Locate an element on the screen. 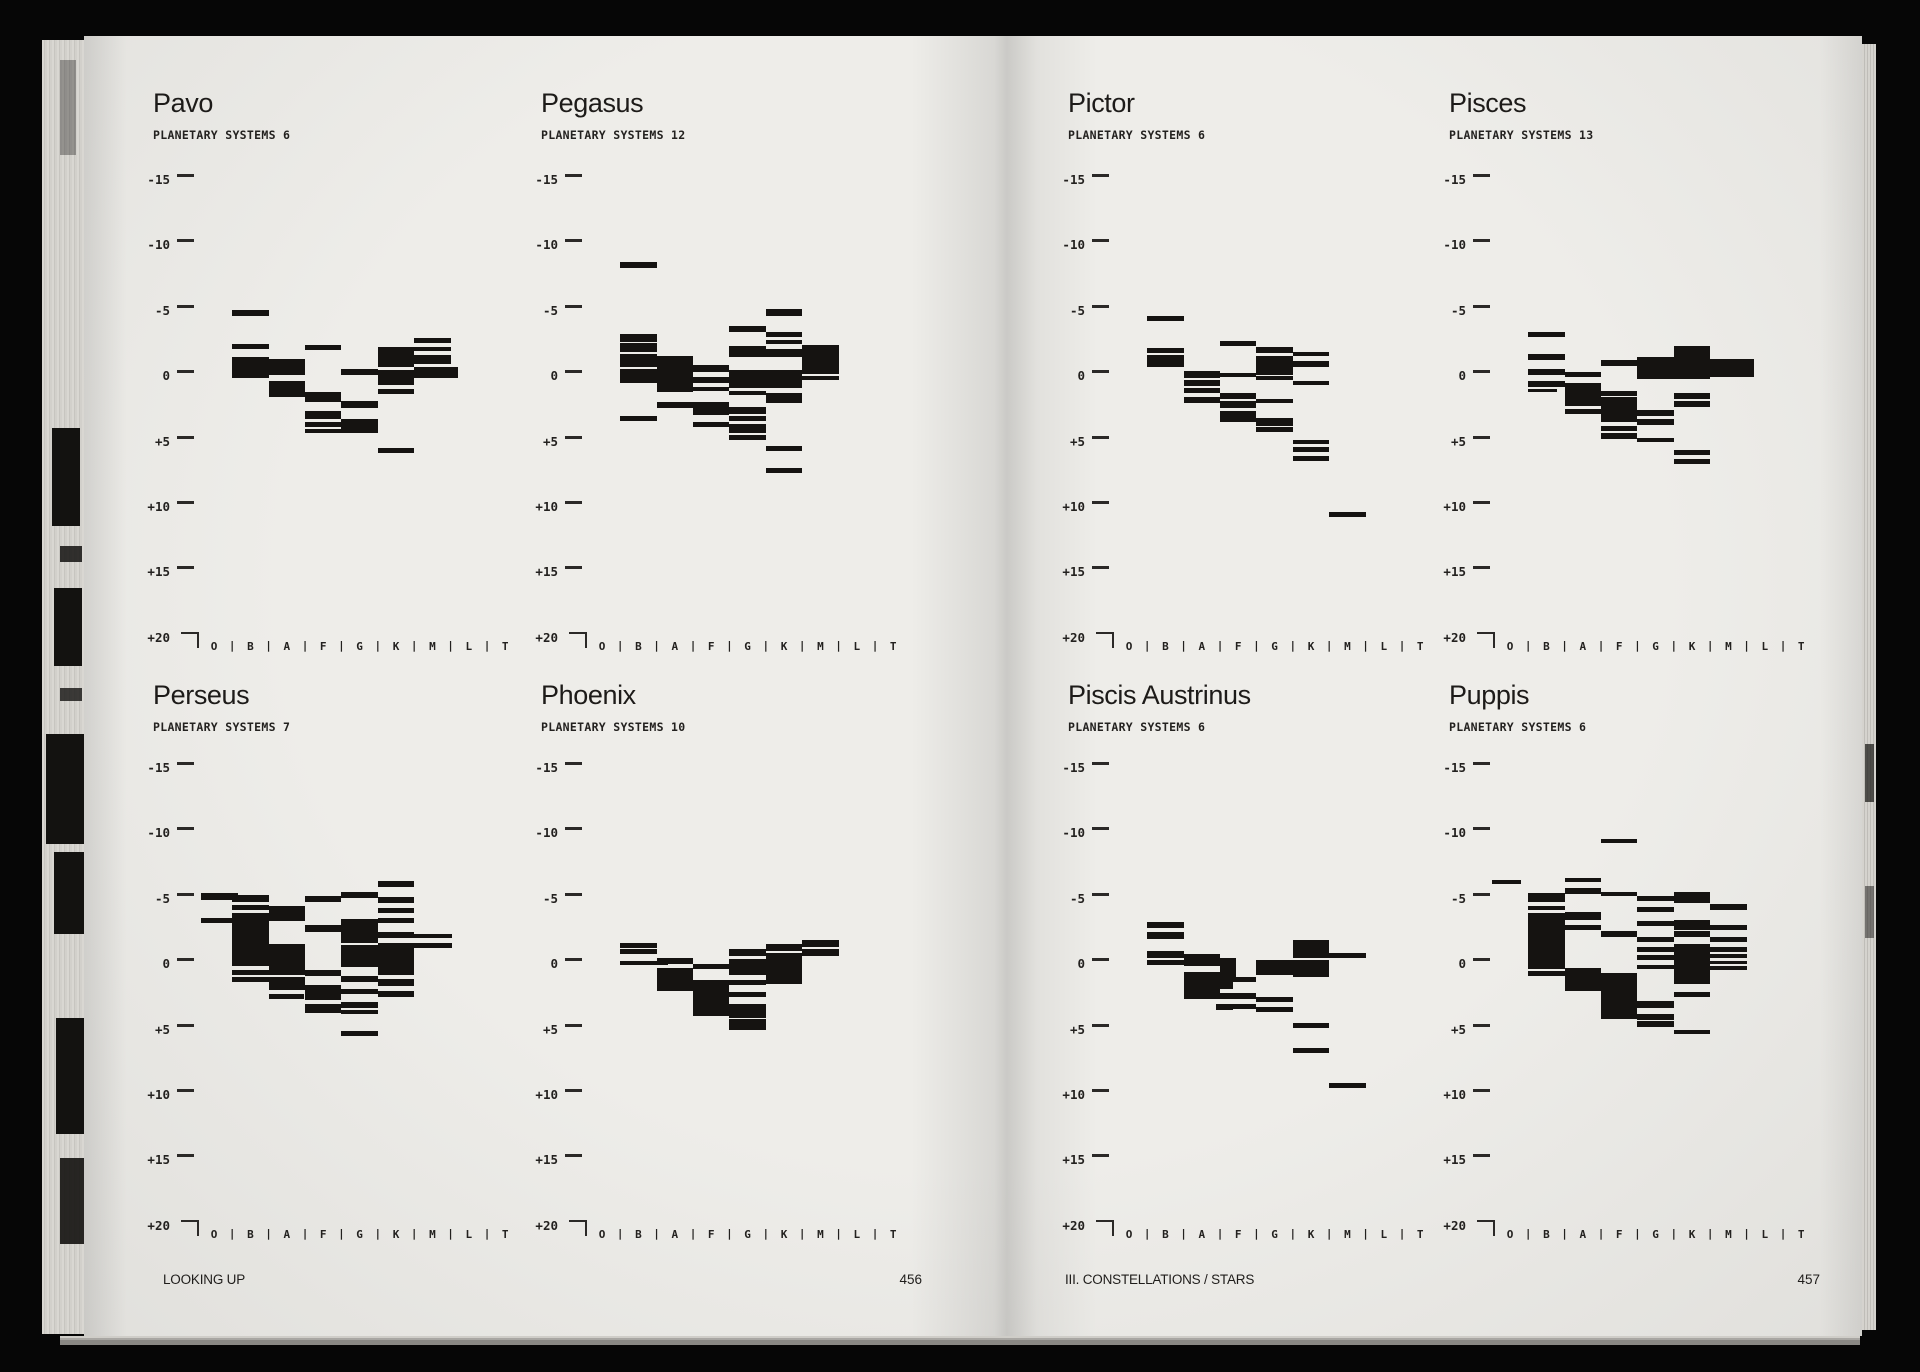  chart-title-puppis: Puppis is located at coordinates (1489, 695).